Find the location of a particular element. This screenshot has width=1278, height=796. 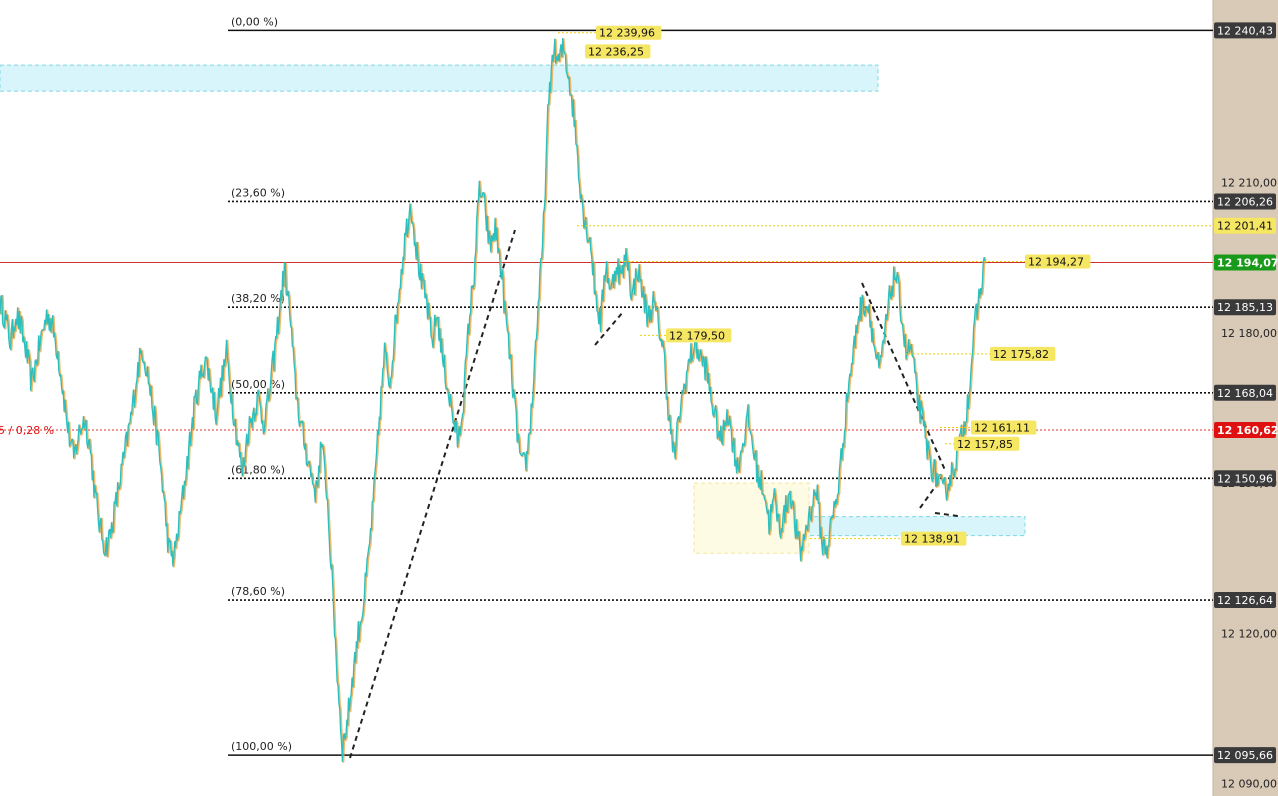

reference-price-badge: 12 160,62 is located at coordinates (1247, 430).